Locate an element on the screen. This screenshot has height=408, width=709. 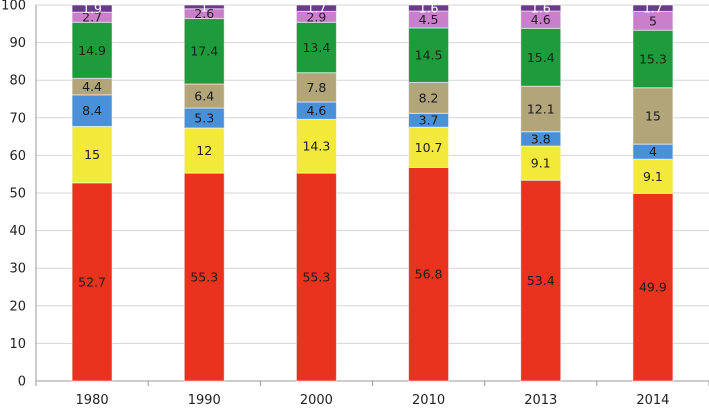
bar-value-label: 15.4 is located at coordinates (541, 57).